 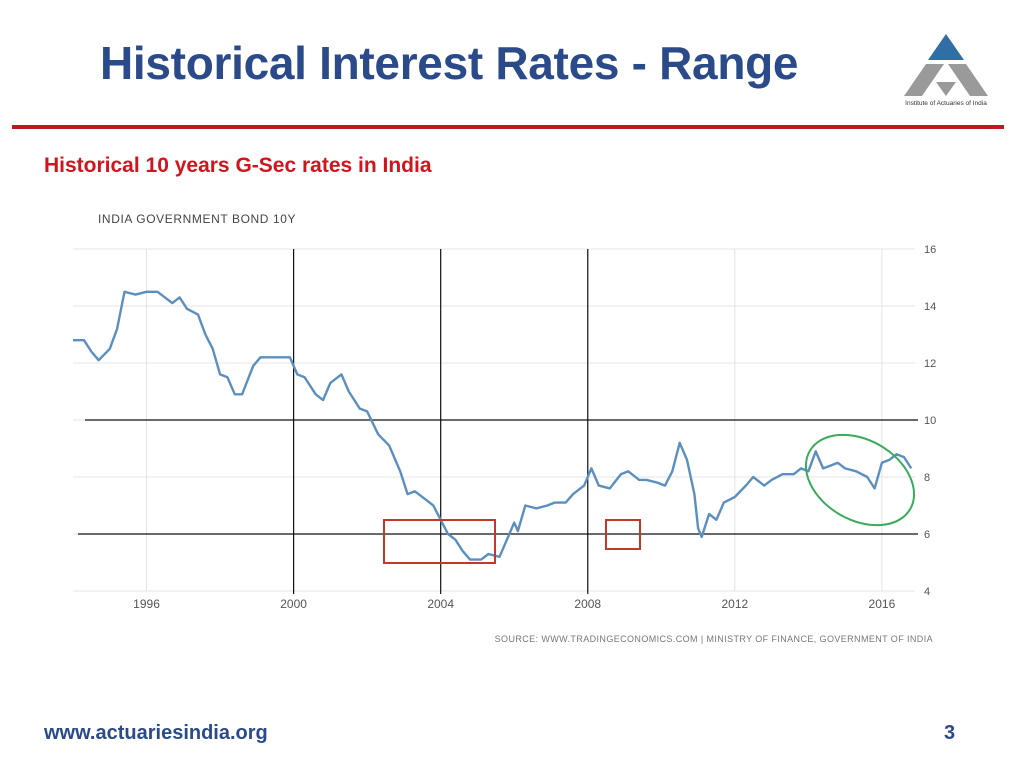 I want to click on slide-title: Historical Interest Rates - Range, so click(x=449, y=63).